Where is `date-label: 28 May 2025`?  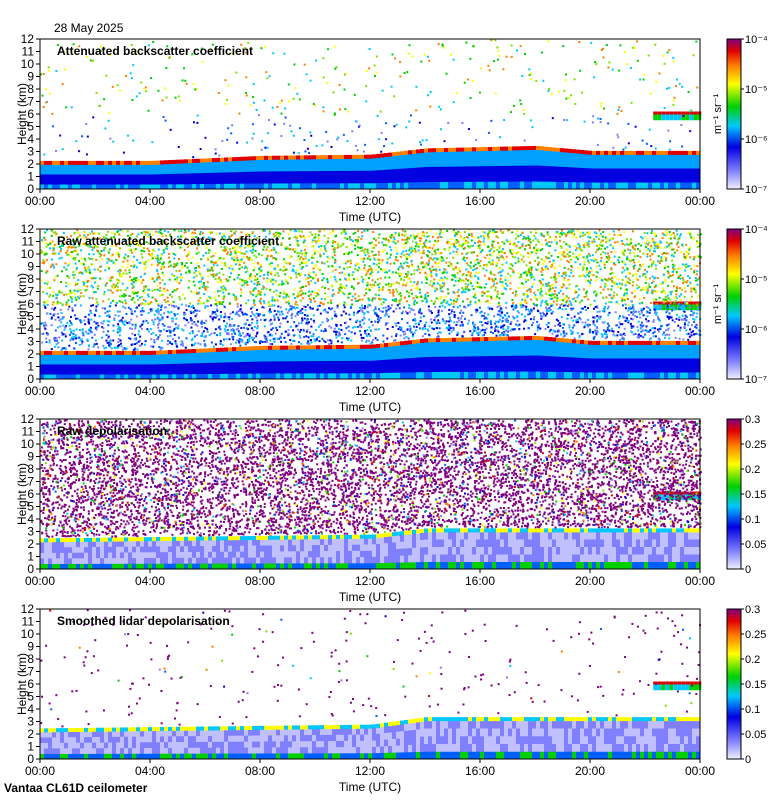
date-label: 28 May 2025 is located at coordinates (89, 28).